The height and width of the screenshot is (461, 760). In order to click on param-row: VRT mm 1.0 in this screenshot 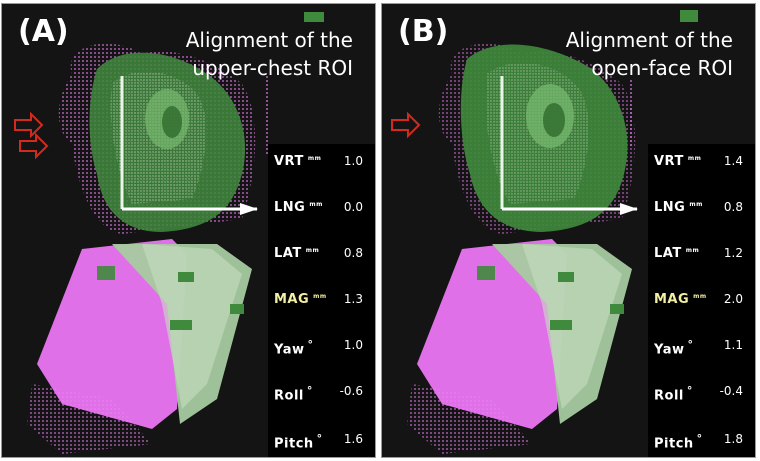, I will do `click(321, 164)`.